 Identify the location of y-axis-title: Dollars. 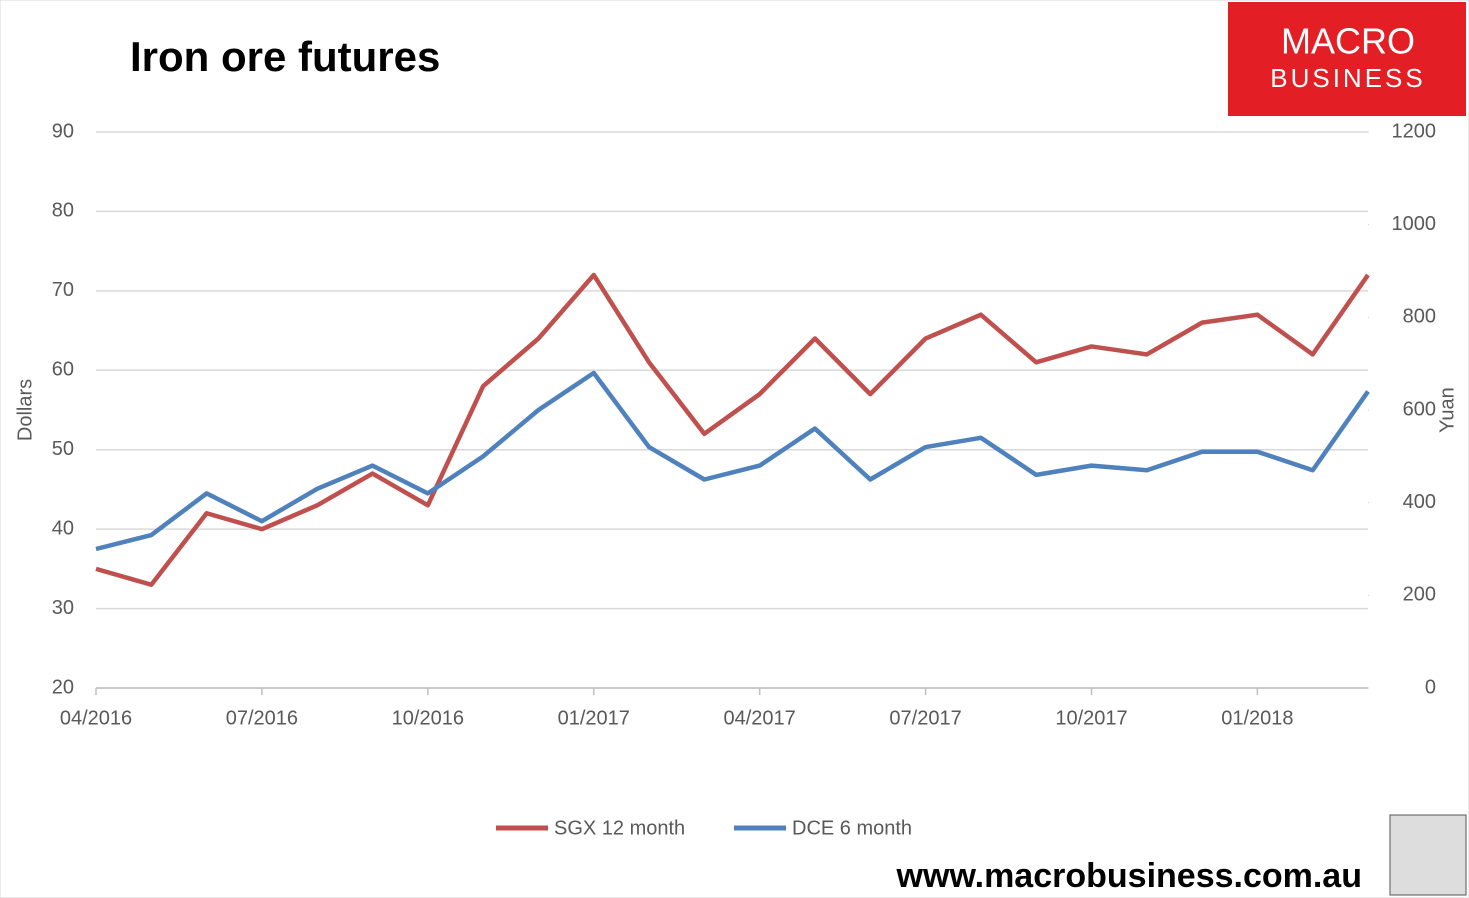
(25, 410).